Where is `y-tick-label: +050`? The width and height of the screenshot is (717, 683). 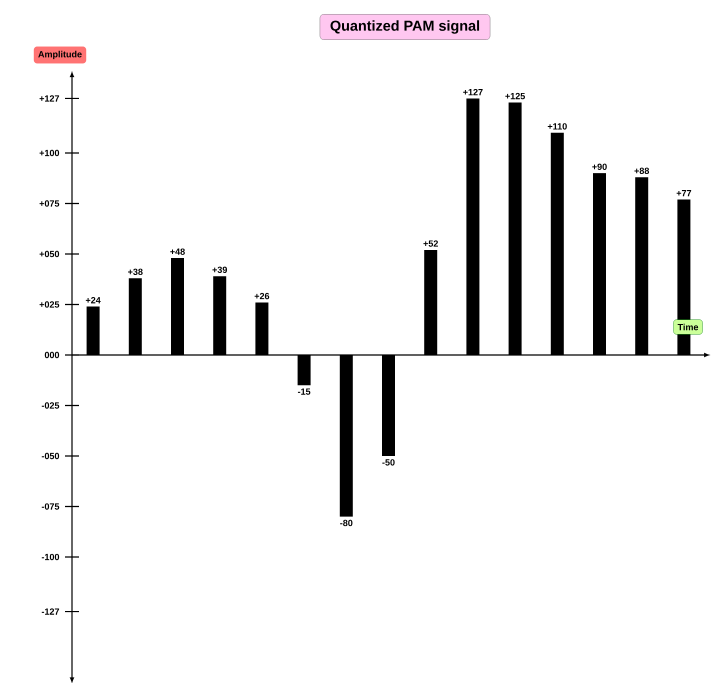
y-tick-label: +050 is located at coordinates (50, 254).